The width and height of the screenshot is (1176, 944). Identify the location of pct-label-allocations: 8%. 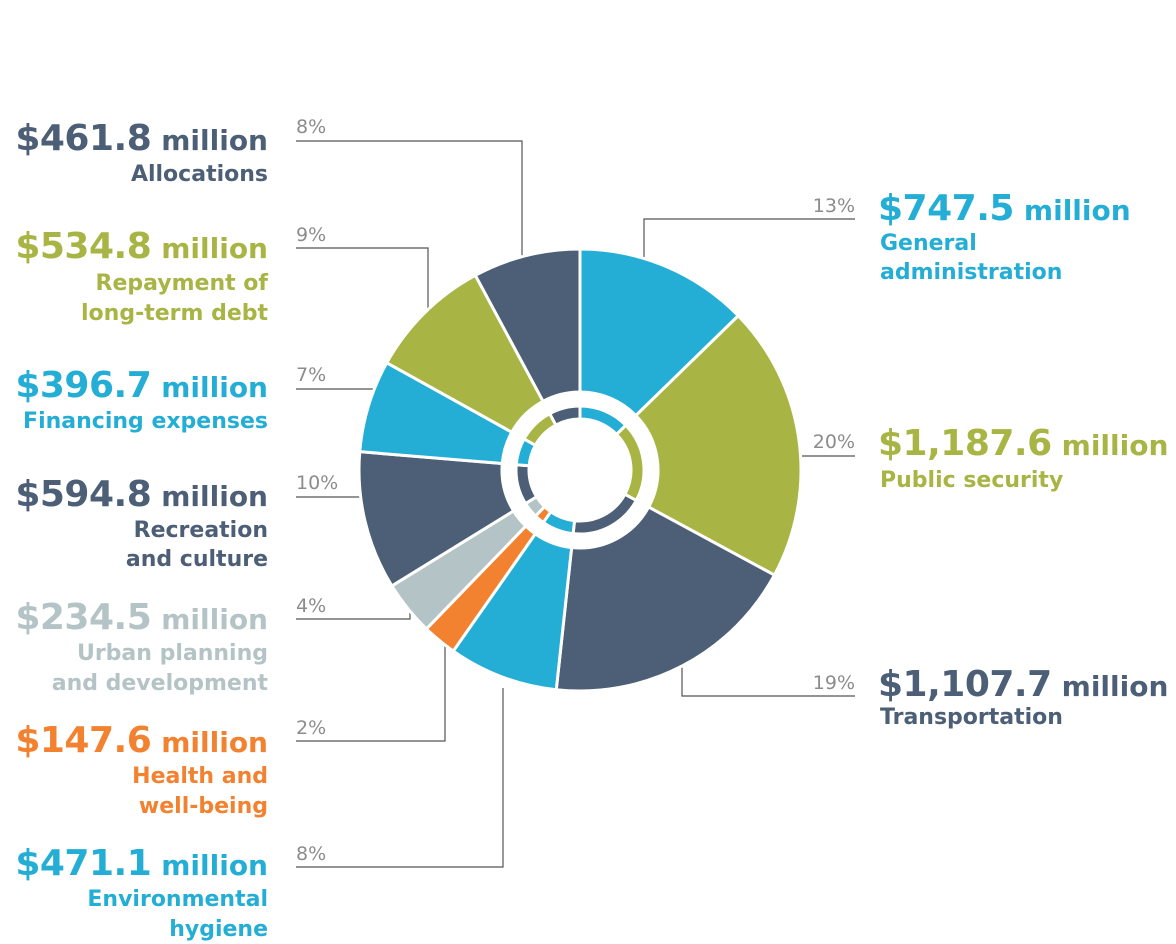
(311, 127).